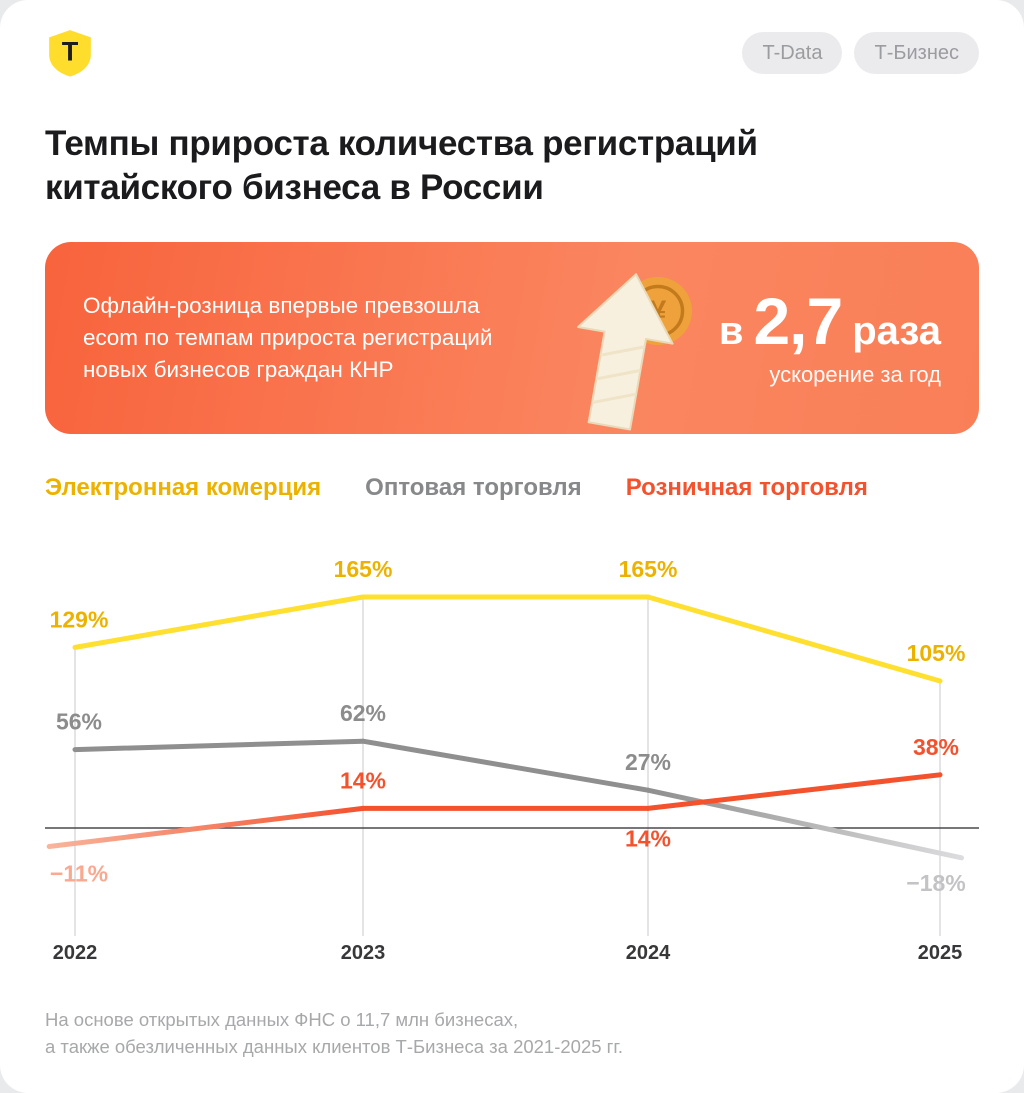 The height and width of the screenshot is (1093, 1024). Describe the element at coordinates (363, 713) in the screenshot. I see `point-label: 62%` at that location.